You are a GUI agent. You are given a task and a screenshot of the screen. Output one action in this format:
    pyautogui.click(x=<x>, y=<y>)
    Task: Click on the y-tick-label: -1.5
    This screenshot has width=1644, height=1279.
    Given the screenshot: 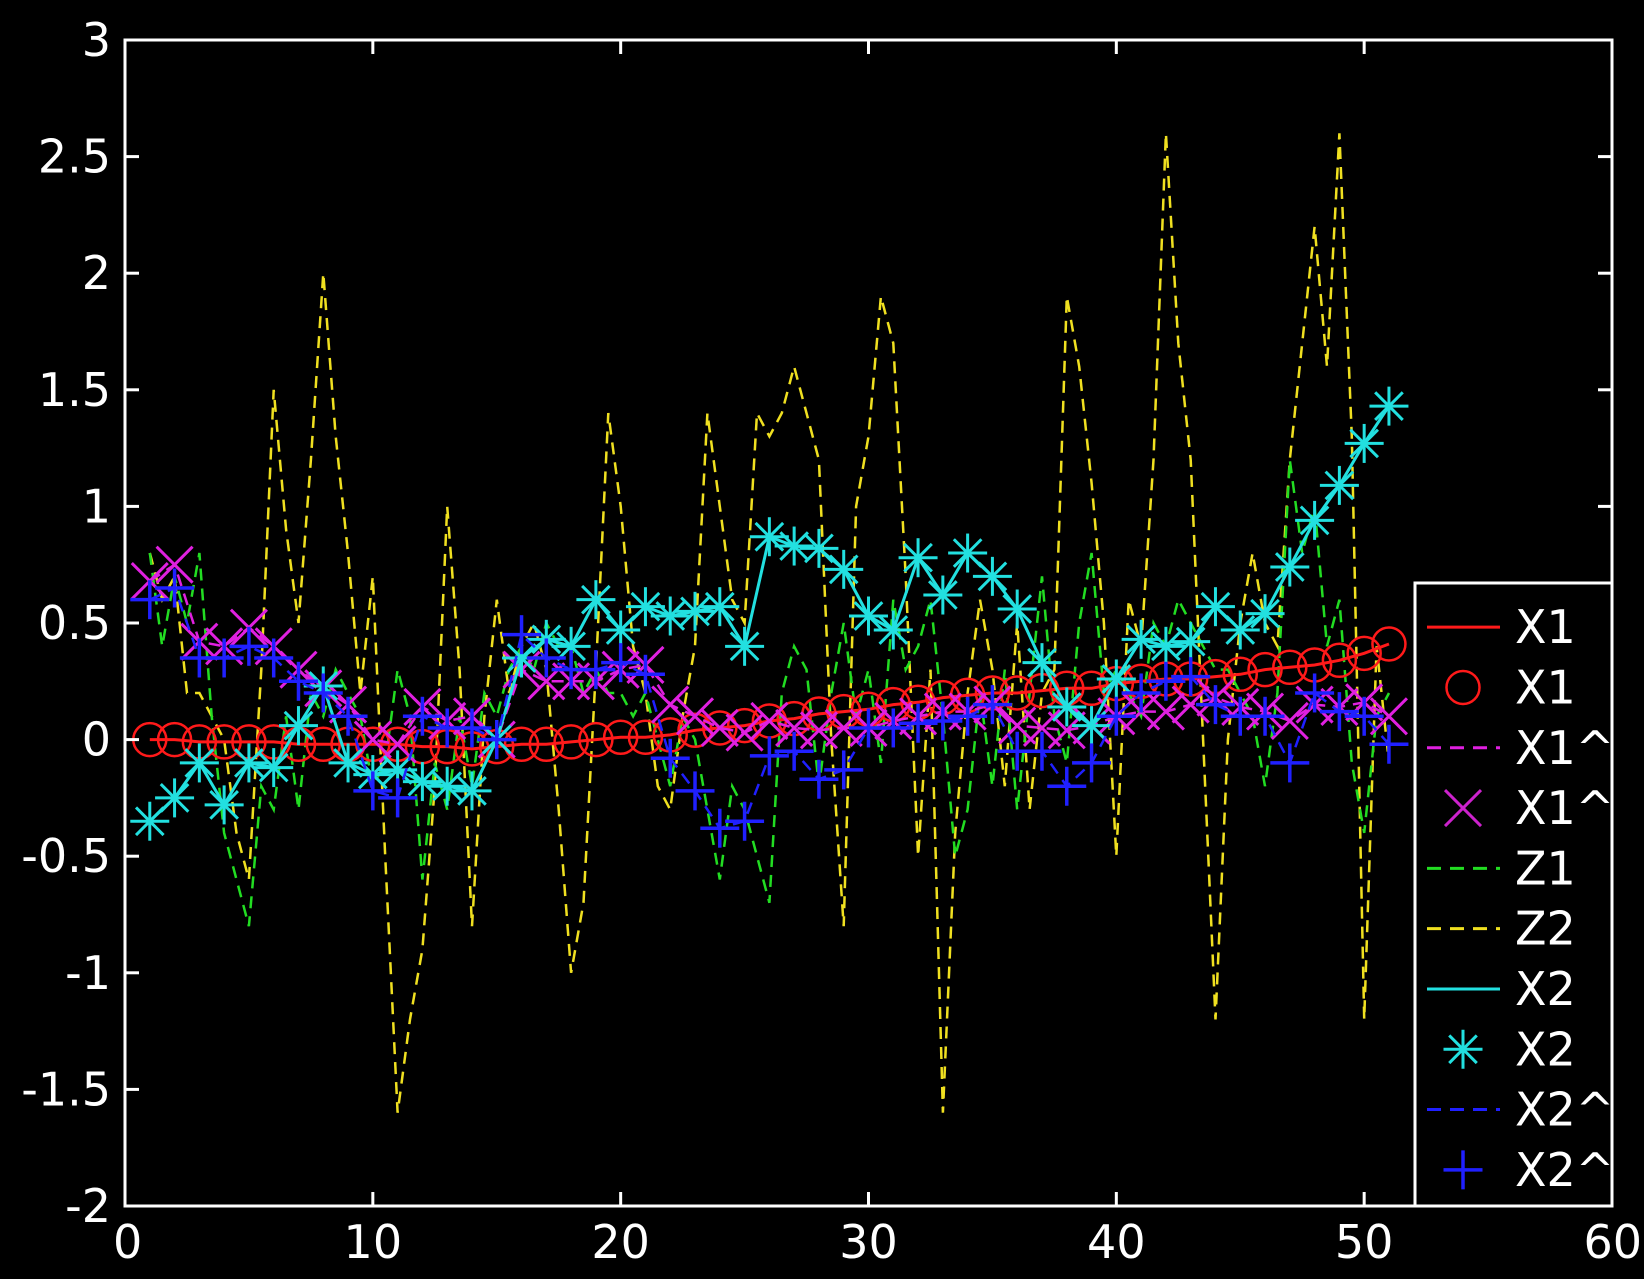 What is the action you would take?
    pyautogui.click(x=66, y=1089)
    